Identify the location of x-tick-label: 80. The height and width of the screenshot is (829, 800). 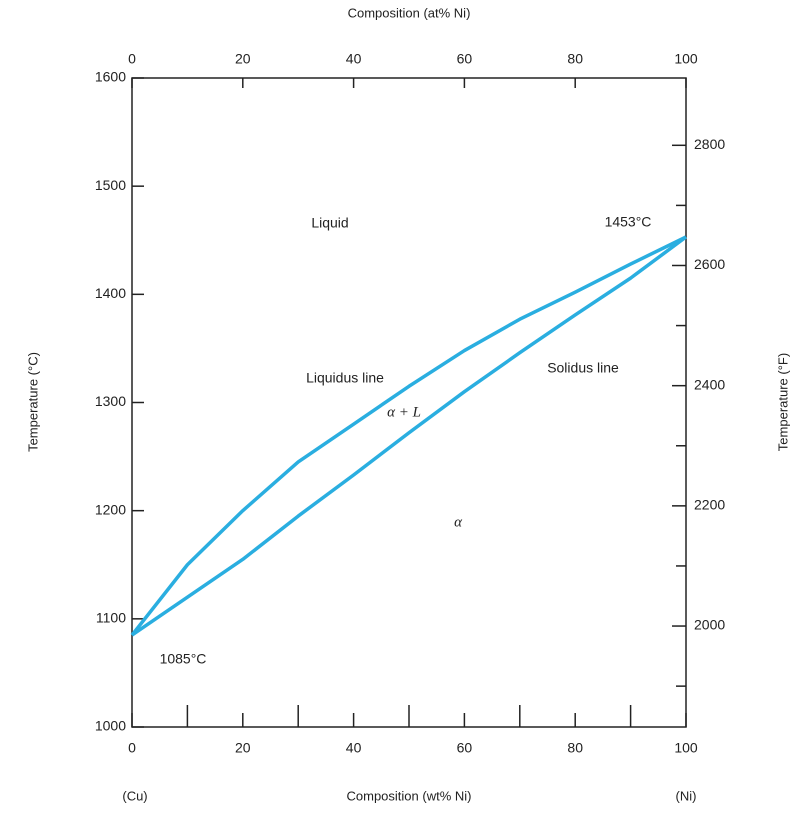
(575, 748).